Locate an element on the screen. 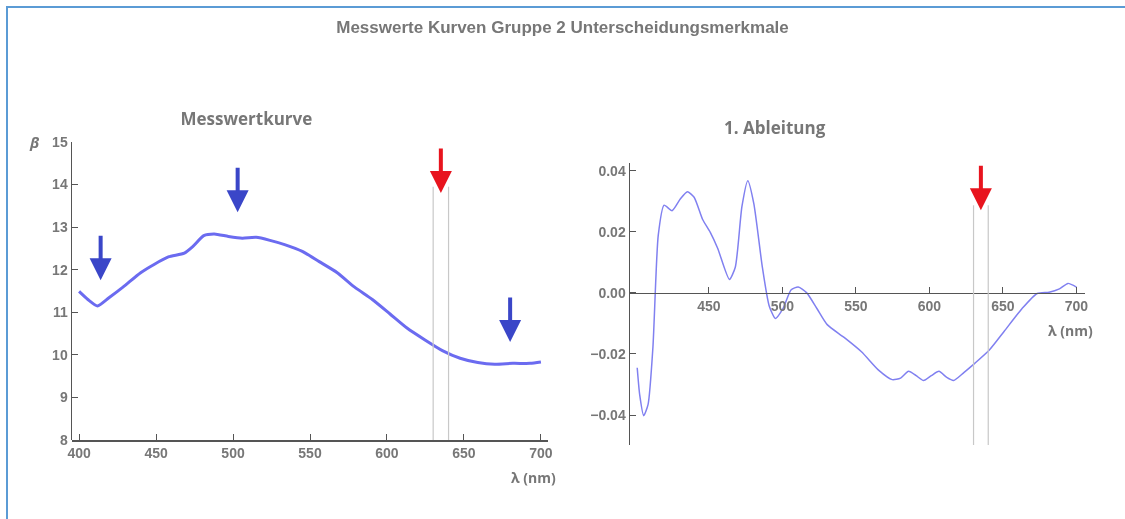 The height and width of the screenshot is (519, 1125). y-tick-label: 0.04 is located at coordinates (612, 170).